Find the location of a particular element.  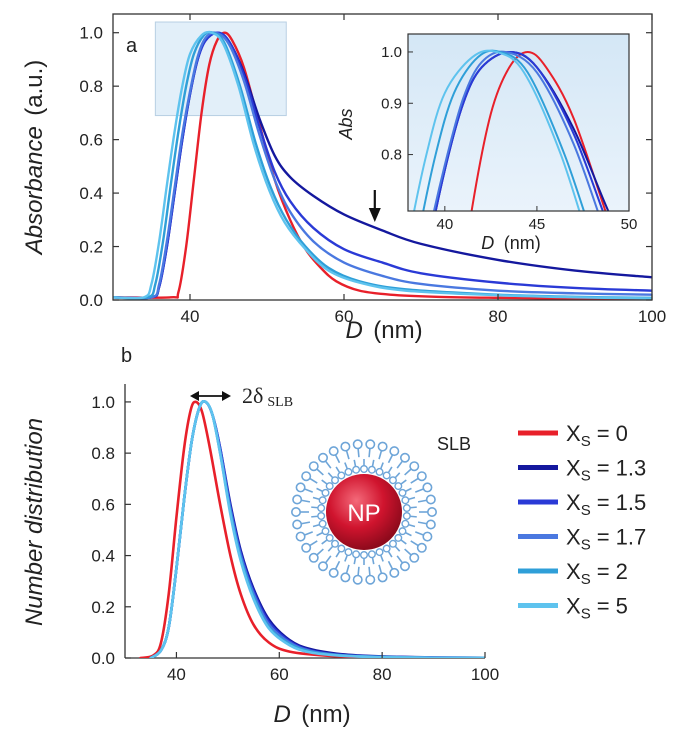

panel-b-ytick-label: 0.0 is located at coordinates (103, 658).